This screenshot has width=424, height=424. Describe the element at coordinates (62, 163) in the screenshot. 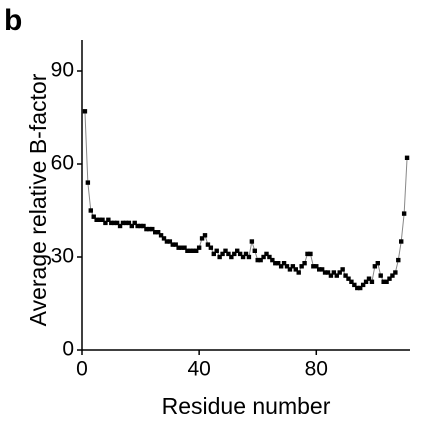

I see `y-tick-label: 60` at that location.